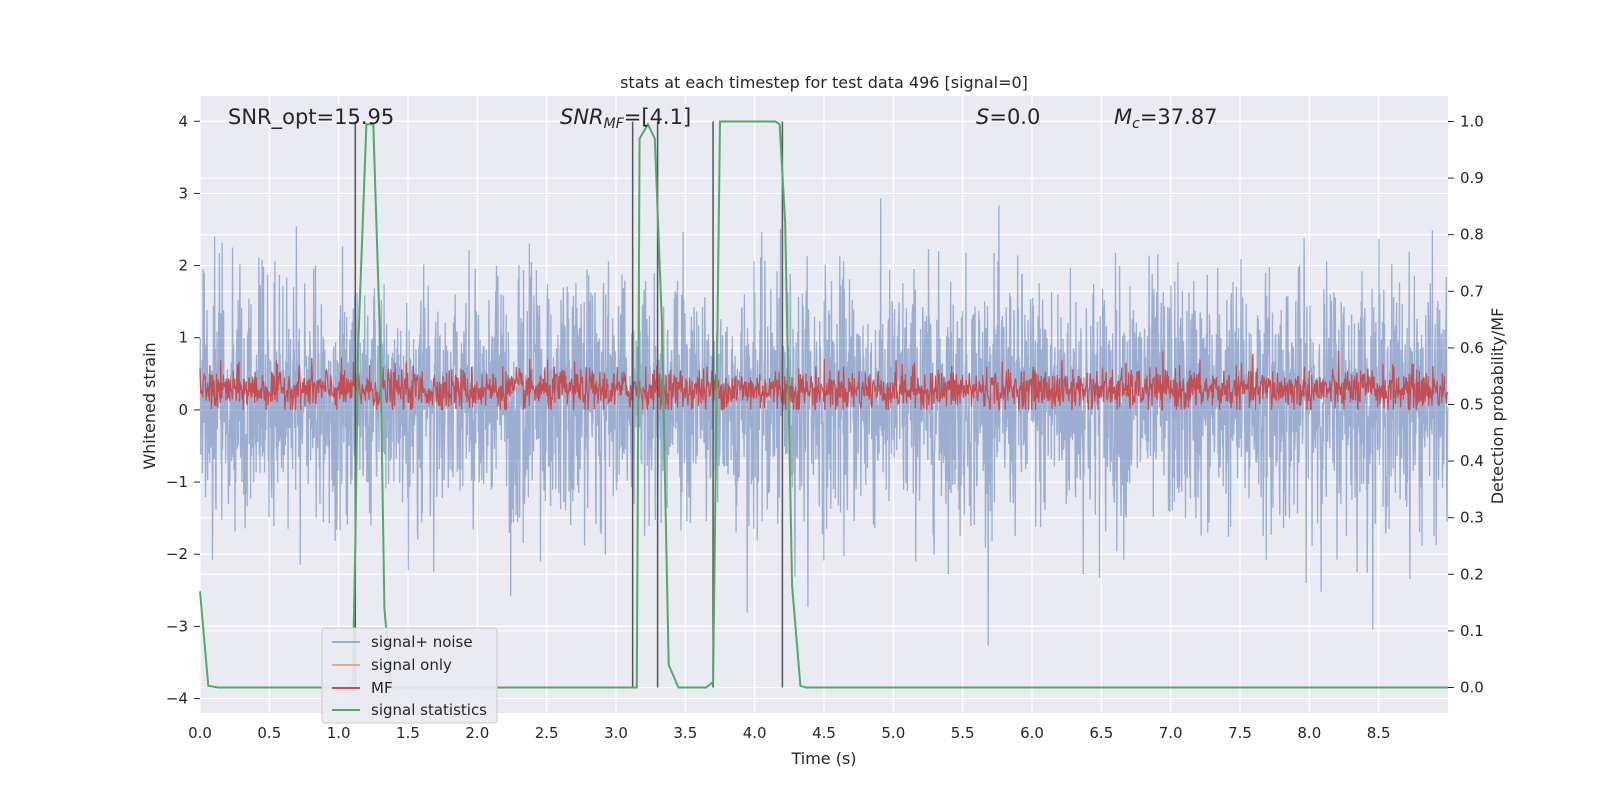 Image resolution: width=1600 pixels, height=800 pixels. I want to click on series-line-mf, so click(824, 381).